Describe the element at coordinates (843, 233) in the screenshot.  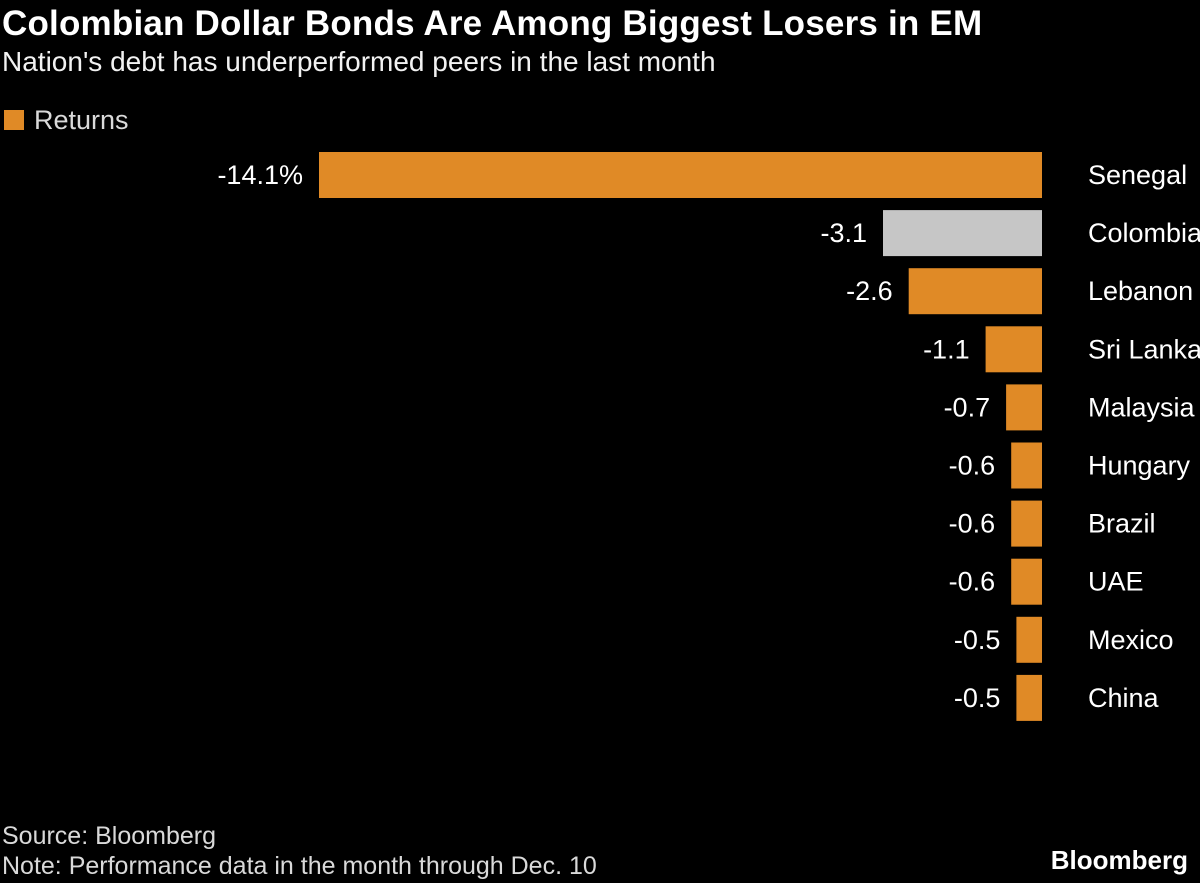
I see `value-label: -3.1` at that location.